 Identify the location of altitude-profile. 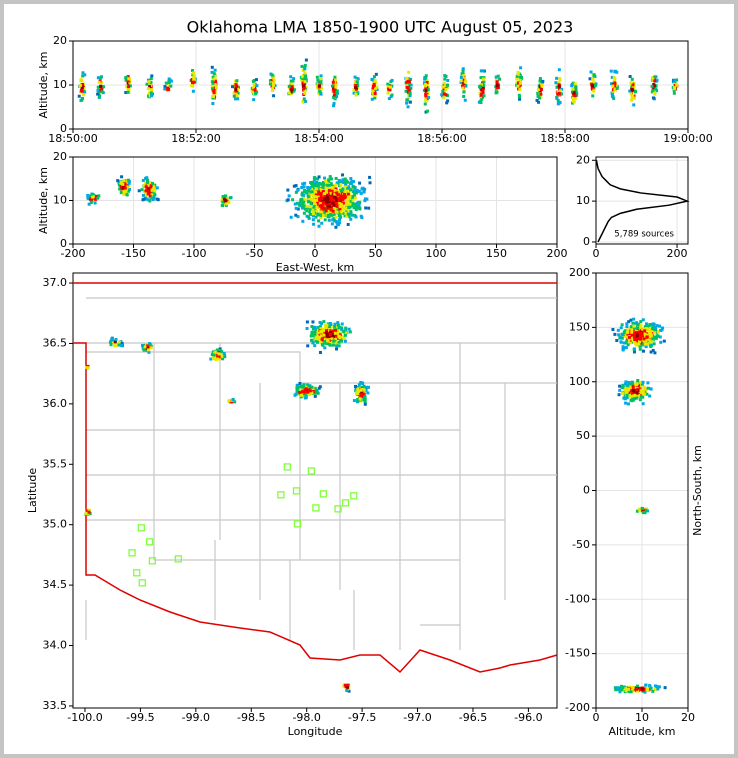
(642, 201).